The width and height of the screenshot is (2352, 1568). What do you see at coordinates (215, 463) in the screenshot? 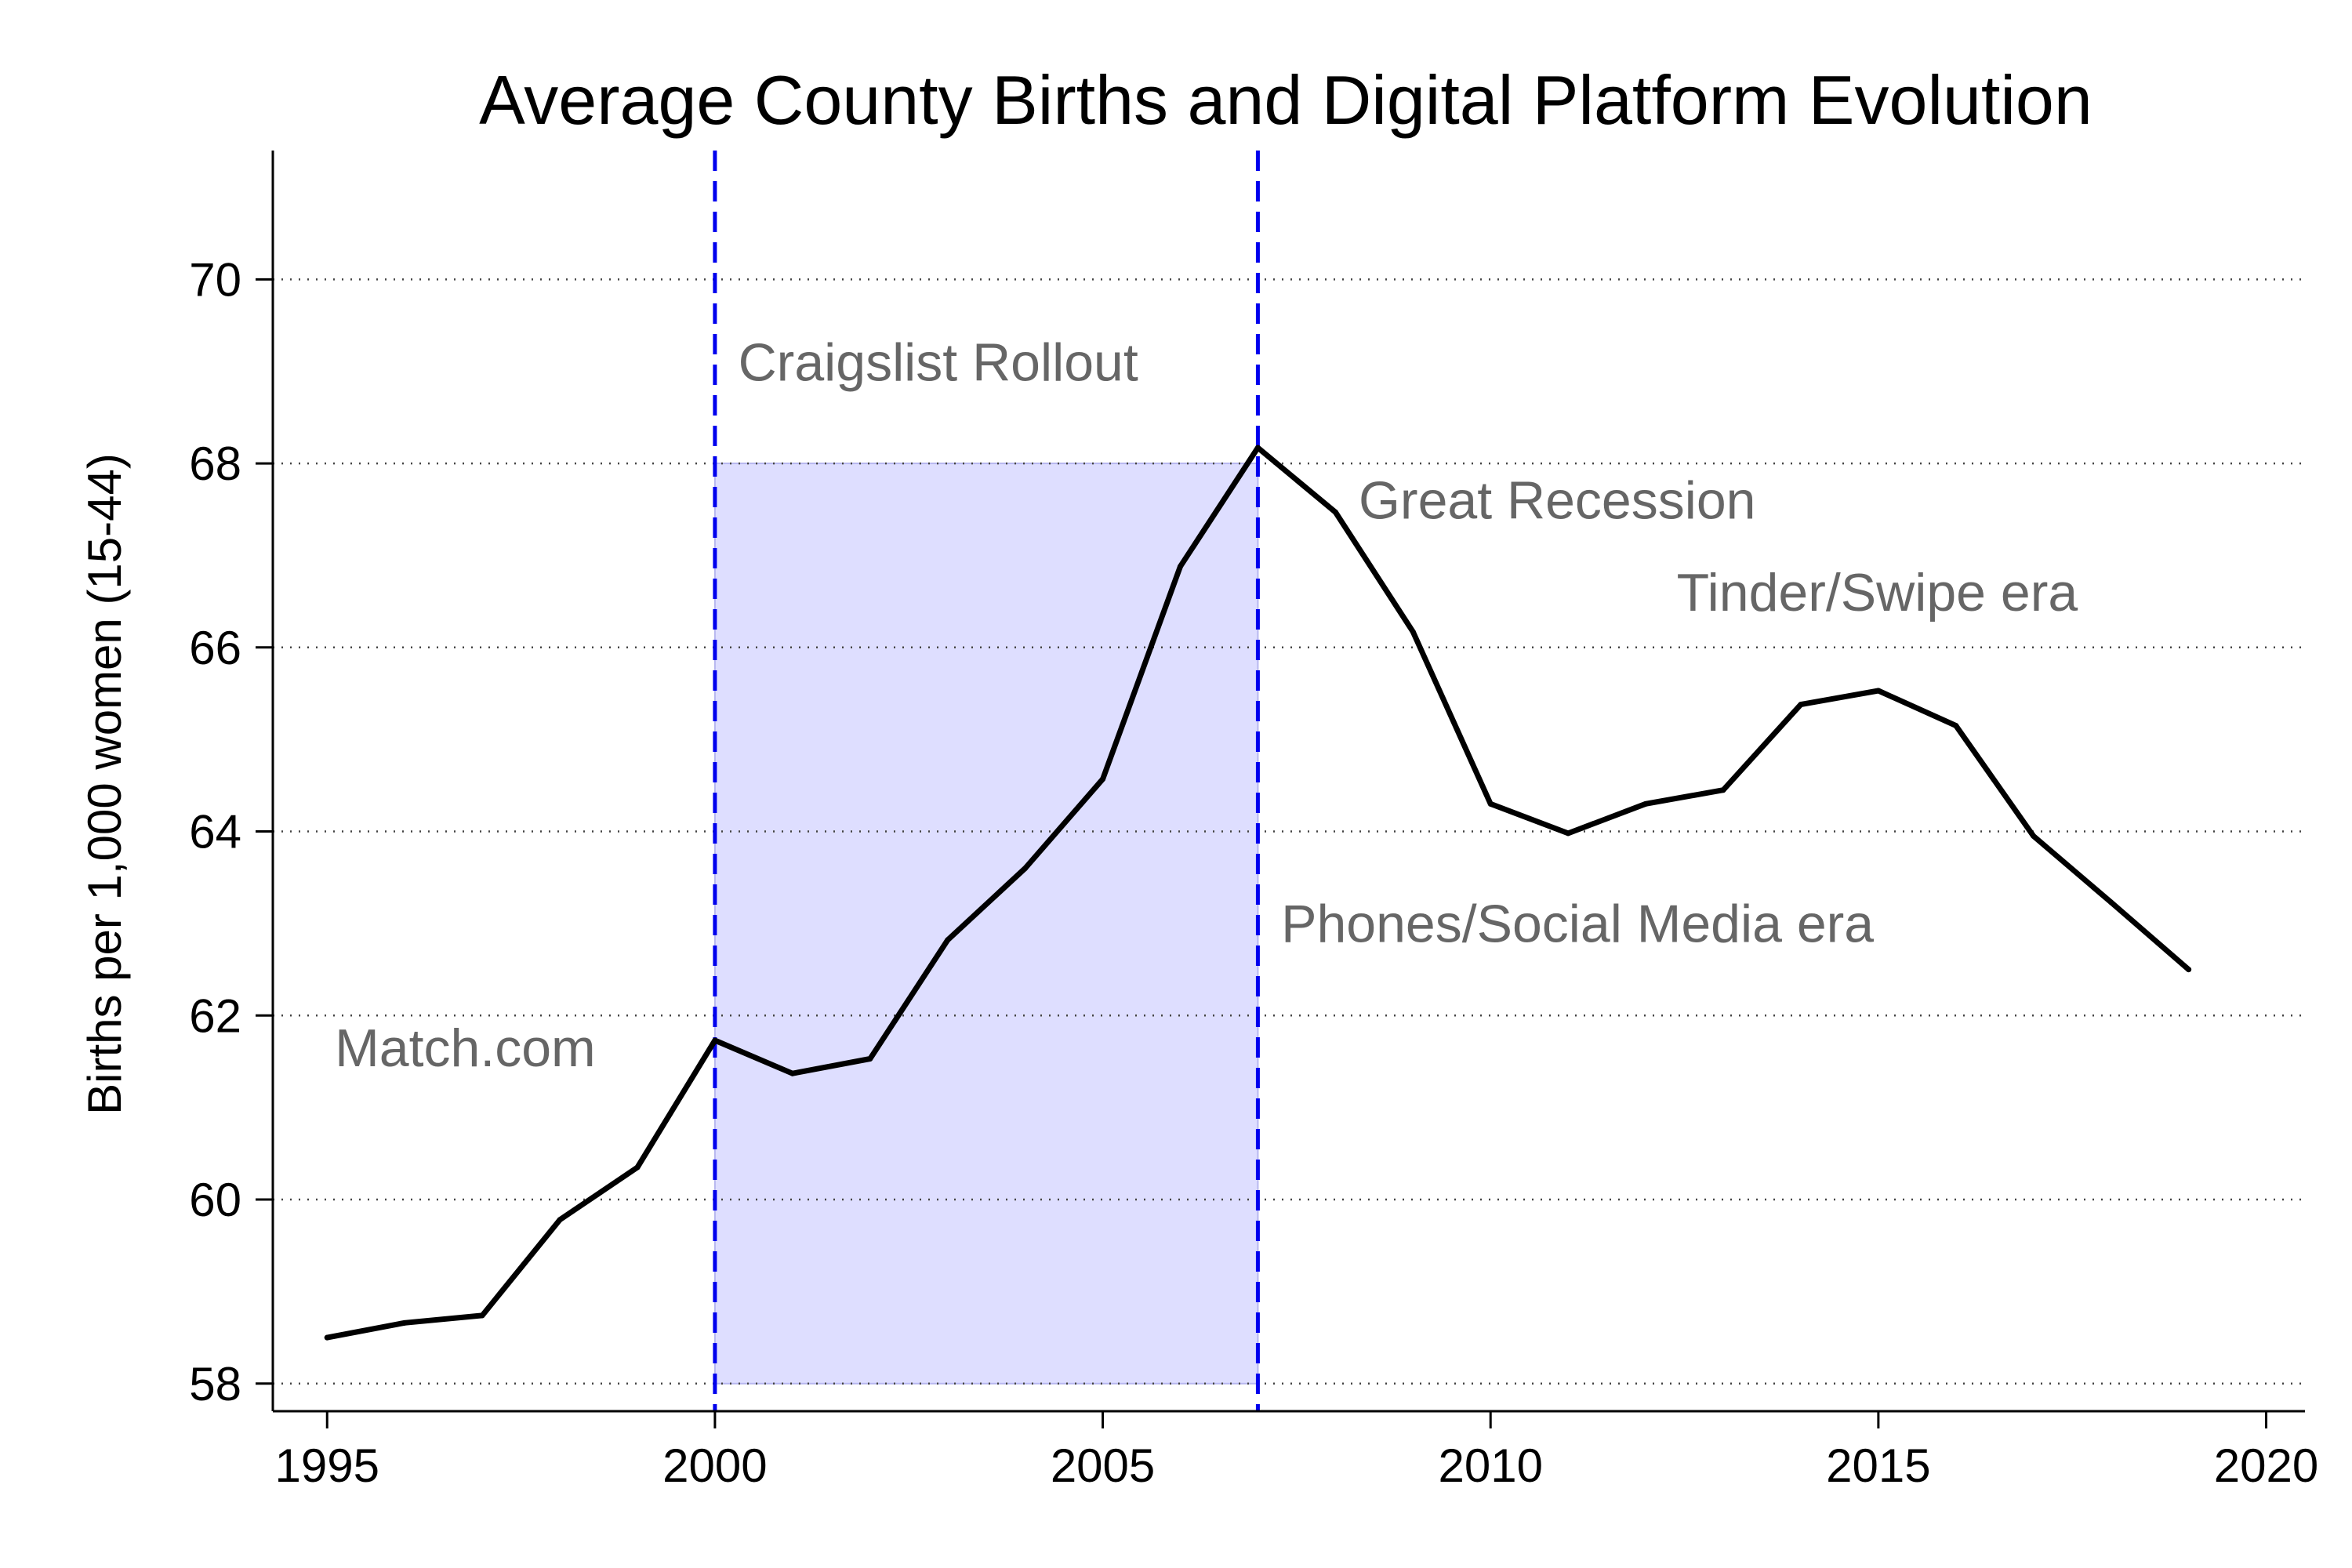
I see `y-tick-label: 68` at bounding box center [215, 463].